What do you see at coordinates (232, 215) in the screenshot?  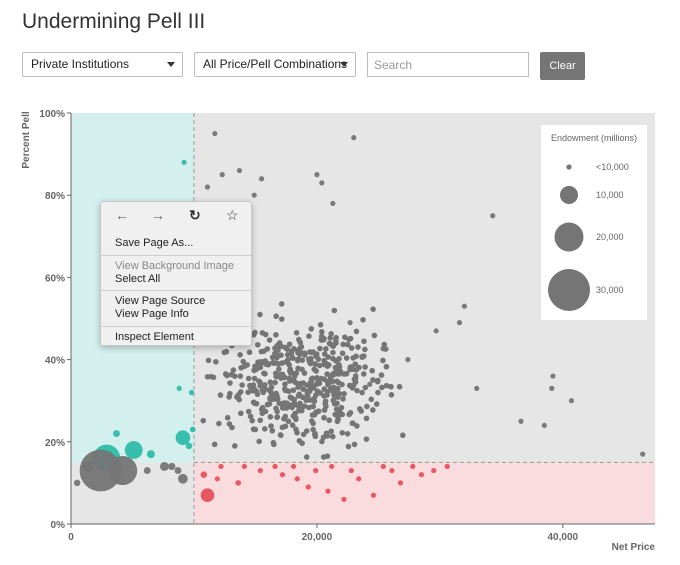 I see `bookmark-star-icon: ☆` at bounding box center [232, 215].